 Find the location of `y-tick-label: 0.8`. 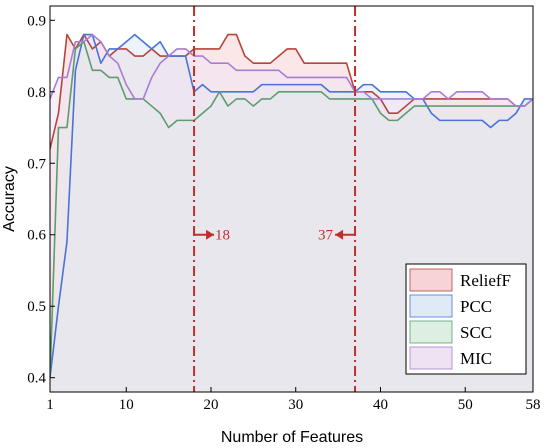

y-tick-label: 0.8 is located at coordinates (36, 93).